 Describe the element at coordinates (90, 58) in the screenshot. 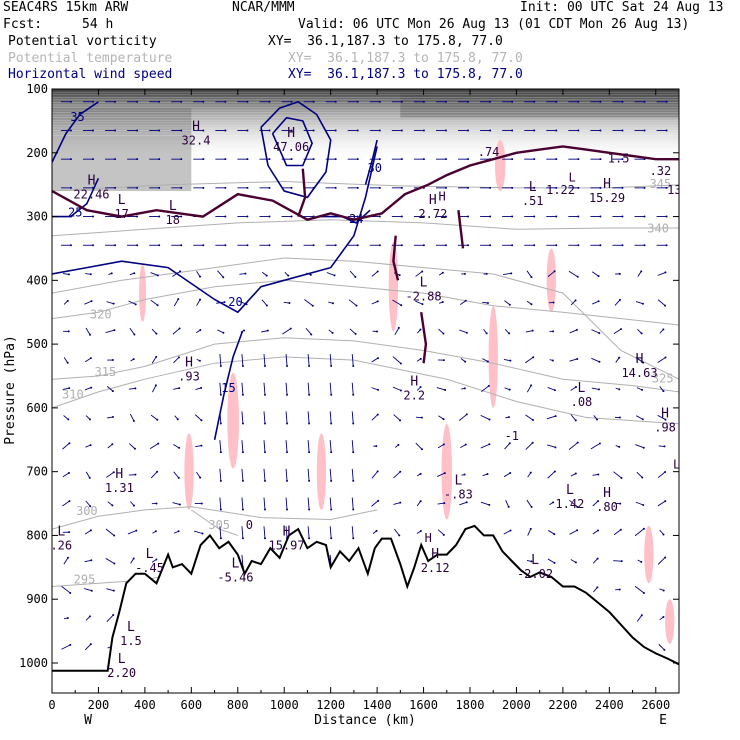

I see `field-theta-name: Potential temperature` at that location.